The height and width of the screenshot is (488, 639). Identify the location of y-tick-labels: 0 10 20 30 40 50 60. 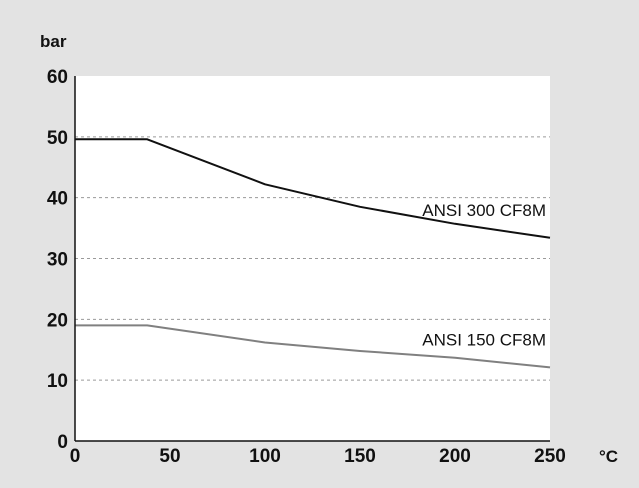
(57, 260).